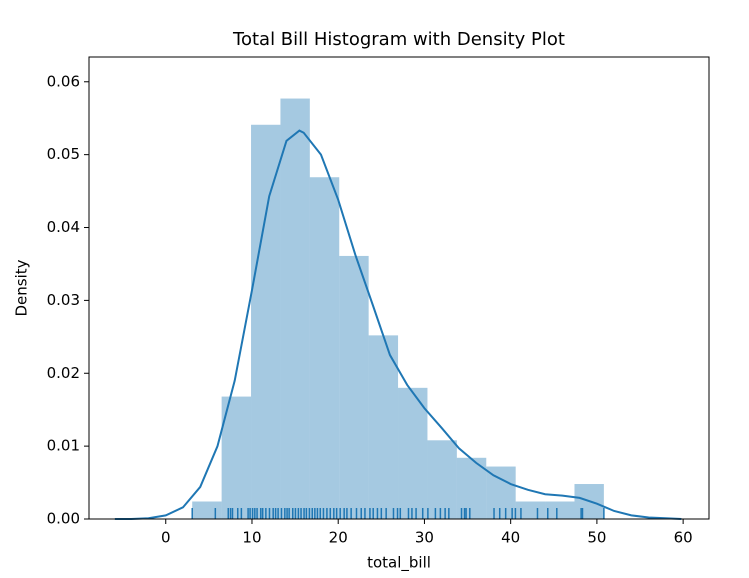  What do you see at coordinates (63, 446) in the screenshot?
I see `y-tick-label: 0.01` at bounding box center [63, 446].